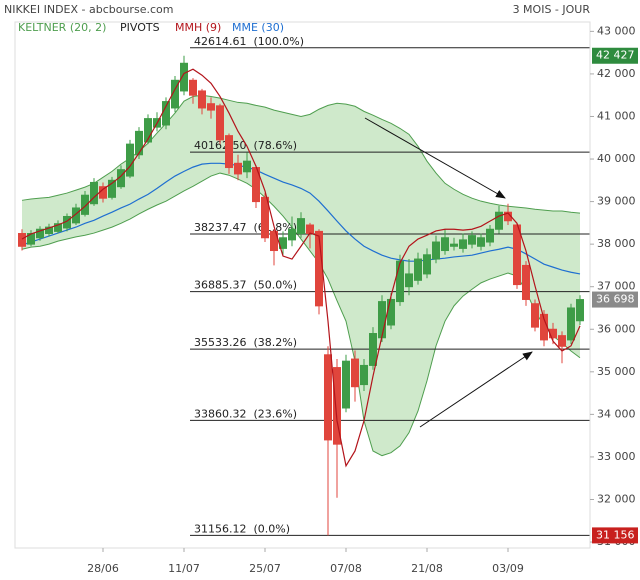 Image resolution: width=640 pixels, height=580 pixels. Describe the element at coordinates (242, 528) in the screenshot. I see `pivot-label: 31156.12 (0.0%)` at that location.